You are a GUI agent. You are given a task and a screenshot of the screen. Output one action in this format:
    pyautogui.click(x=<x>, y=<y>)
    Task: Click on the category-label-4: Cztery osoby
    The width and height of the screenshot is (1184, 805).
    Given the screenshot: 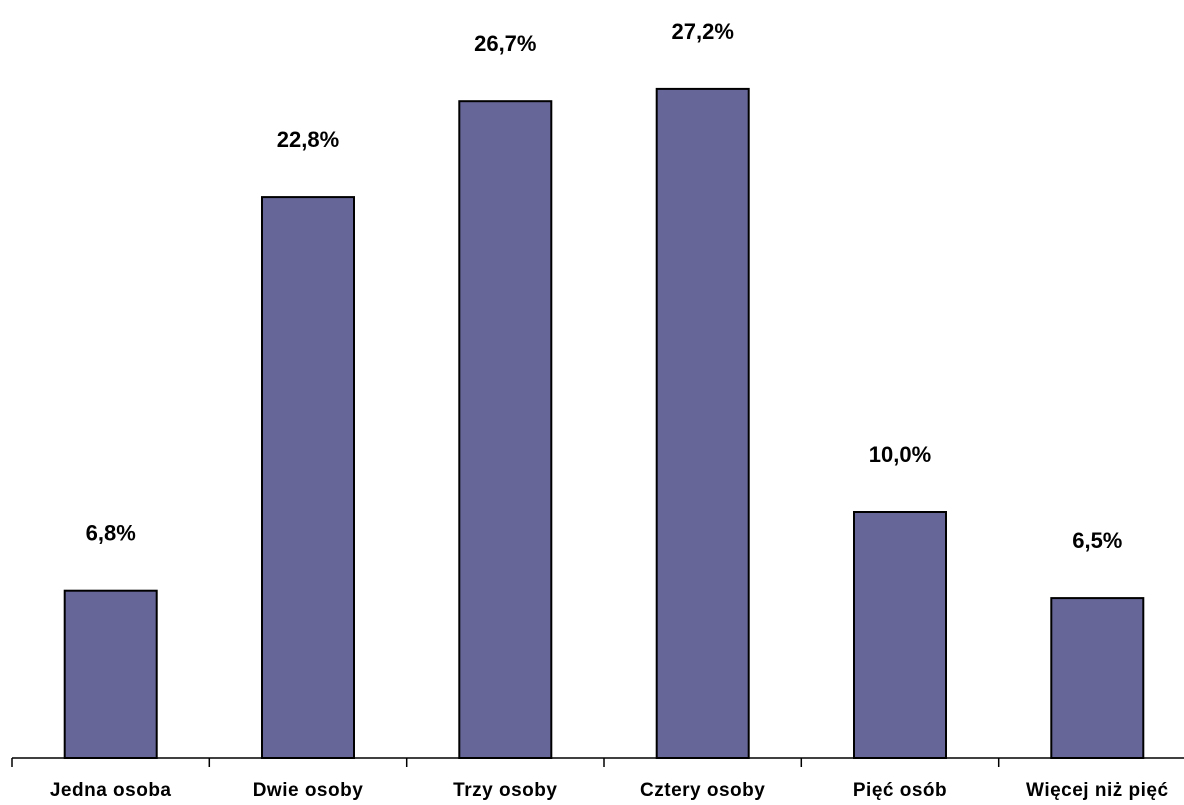 What is the action you would take?
    pyautogui.click(x=702, y=790)
    